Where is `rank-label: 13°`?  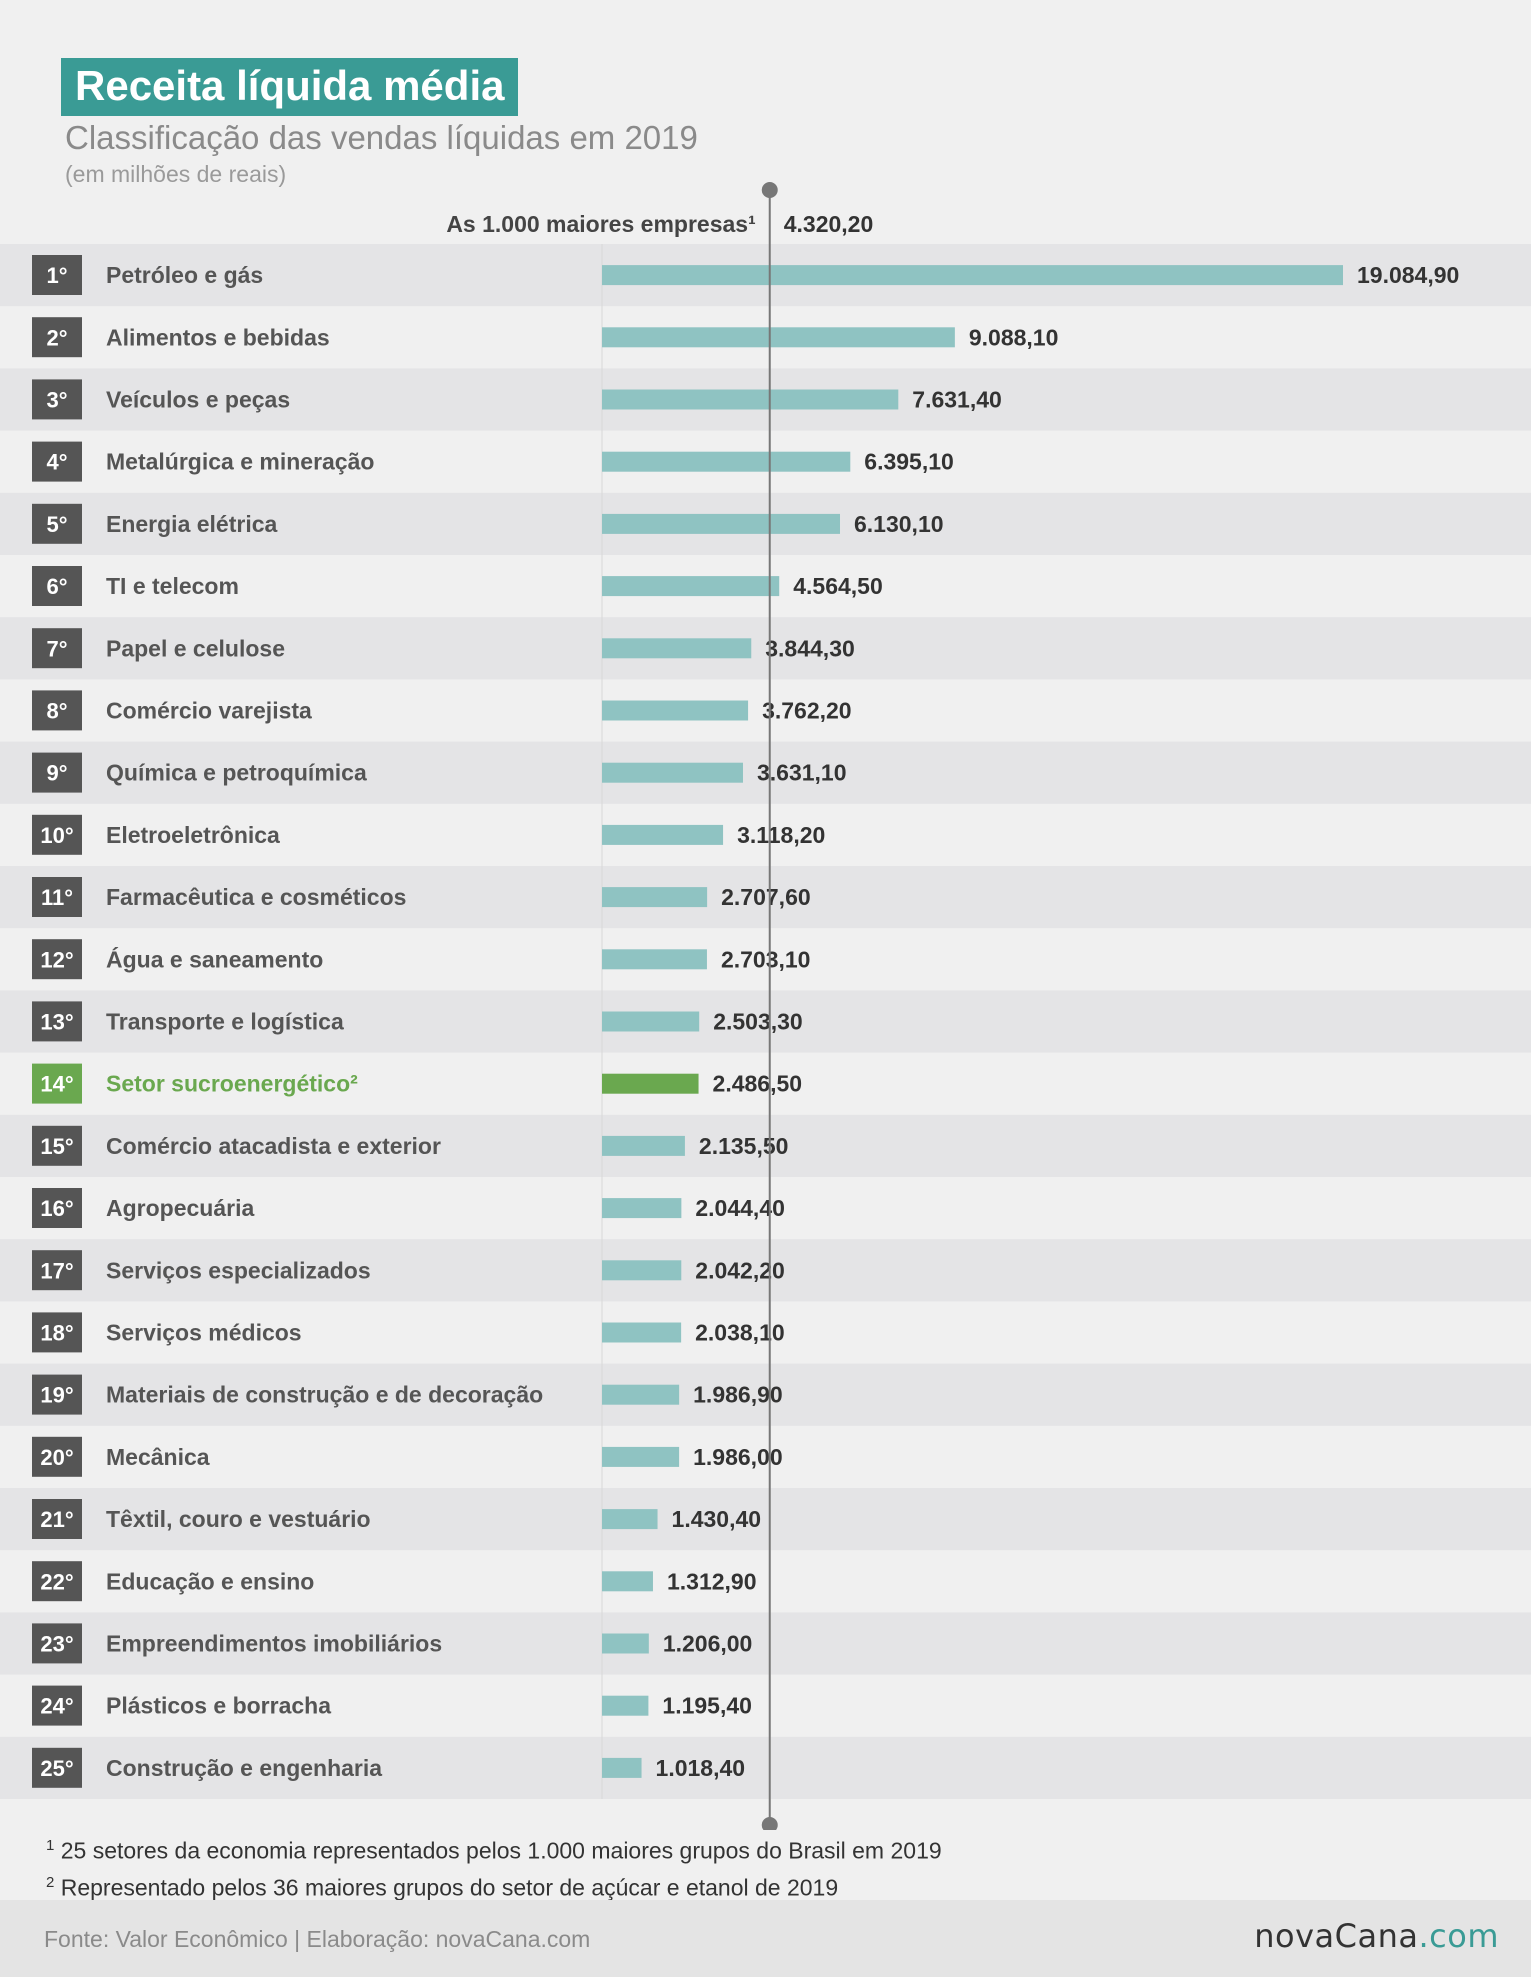 rank-label: 13° is located at coordinates (56, 1022).